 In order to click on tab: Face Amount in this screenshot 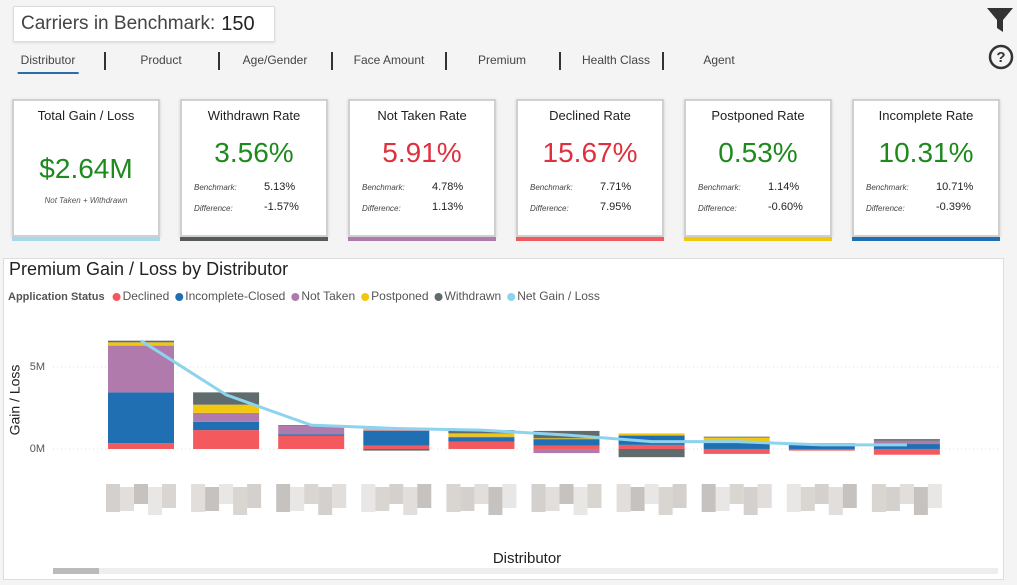, I will do `click(389, 60)`.